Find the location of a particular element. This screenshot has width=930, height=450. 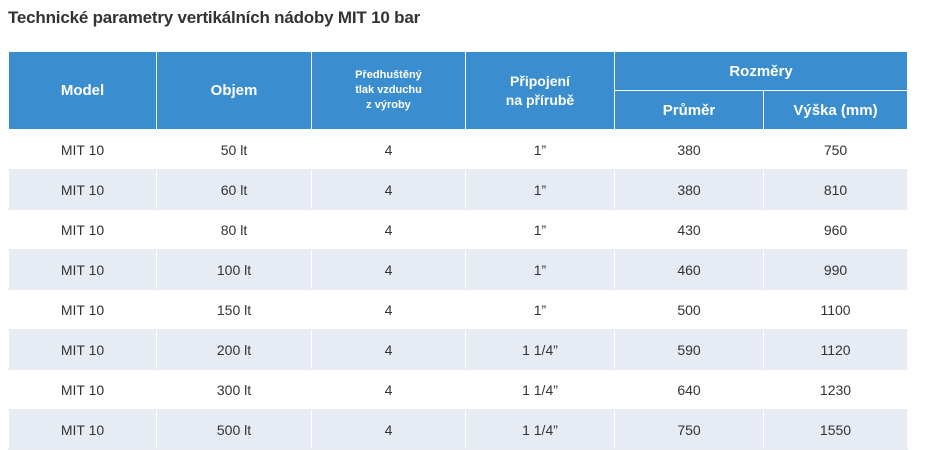

cell-diameter: 460 is located at coordinates (689, 269).